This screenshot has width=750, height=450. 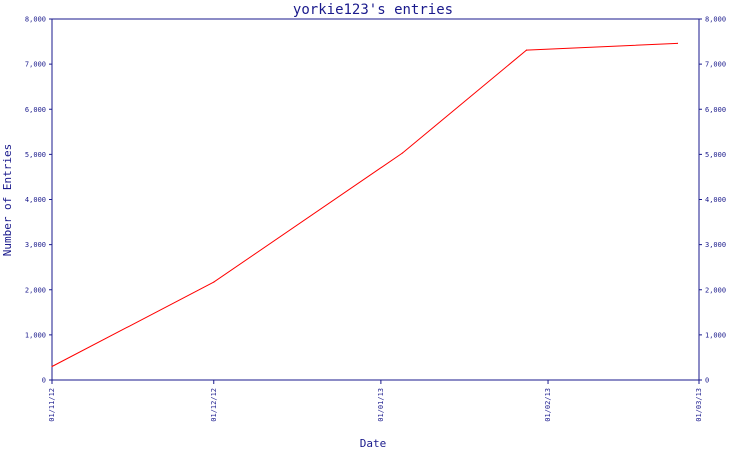 What do you see at coordinates (7, 200) in the screenshot?
I see `y-axis-title: Number of Entries` at bounding box center [7, 200].